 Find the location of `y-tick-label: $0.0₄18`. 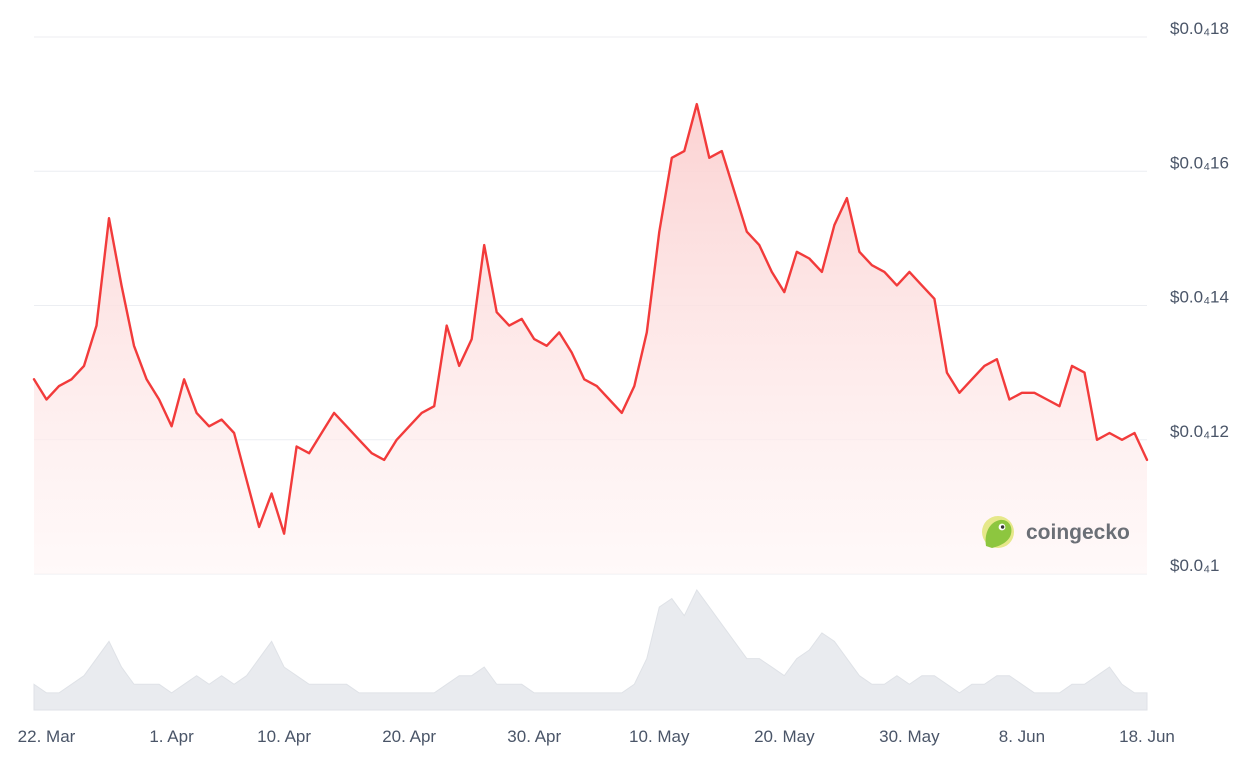

y-tick-label: $0.0₄18 is located at coordinates (1199, 28).